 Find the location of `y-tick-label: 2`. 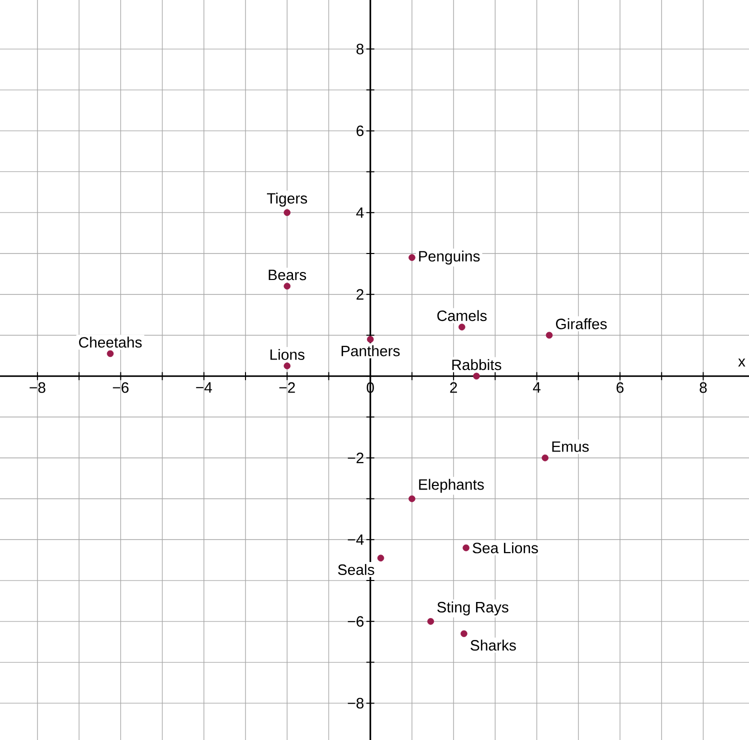

y-tick-label: 2 is located at coordinates (360, 294).